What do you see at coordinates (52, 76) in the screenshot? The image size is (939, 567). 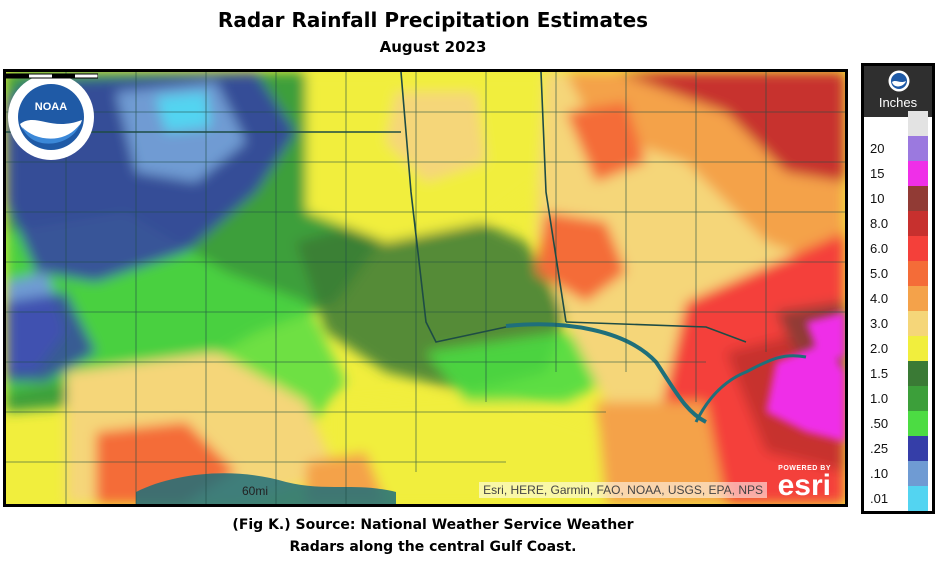 I see `scale-bar` at bounding box center [52, 76].